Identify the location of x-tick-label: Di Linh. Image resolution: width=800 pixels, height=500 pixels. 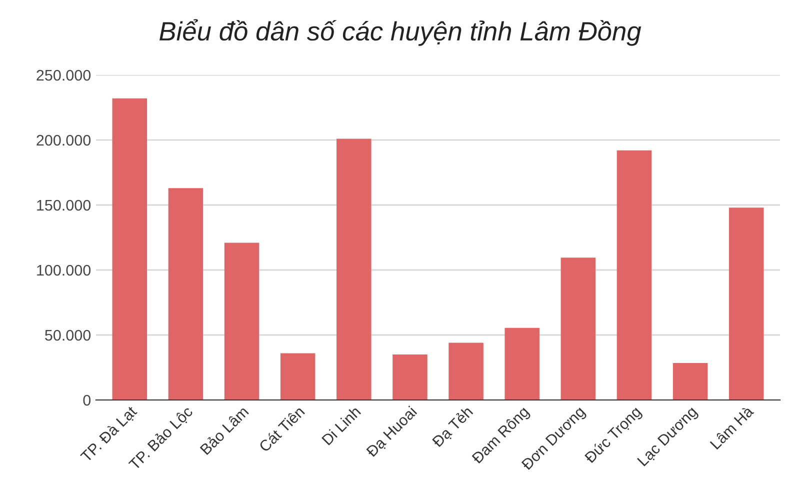
(341, 426).